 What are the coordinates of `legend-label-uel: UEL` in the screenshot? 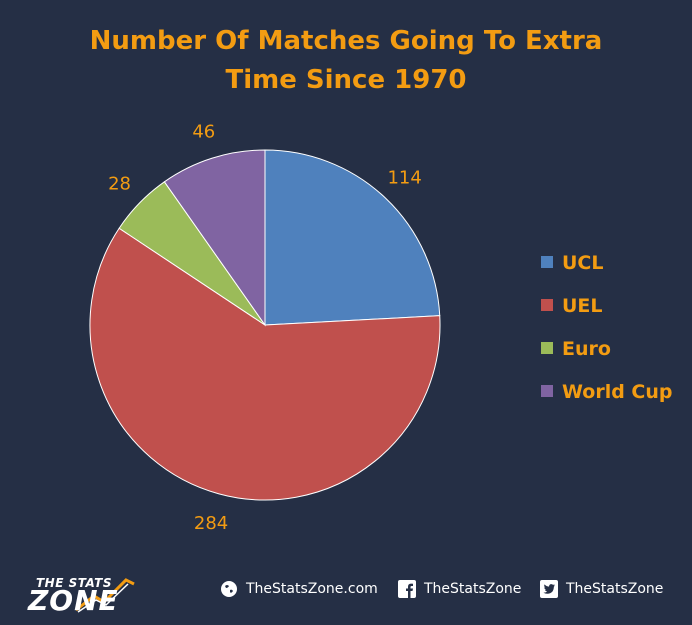 It's located at (582, 306).